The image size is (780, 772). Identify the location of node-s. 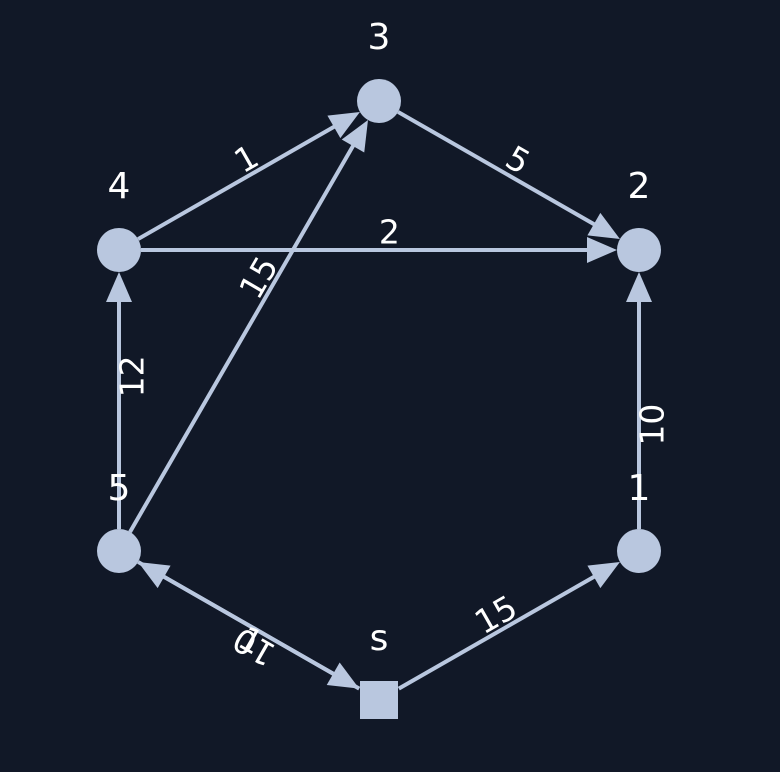
(379, 700).